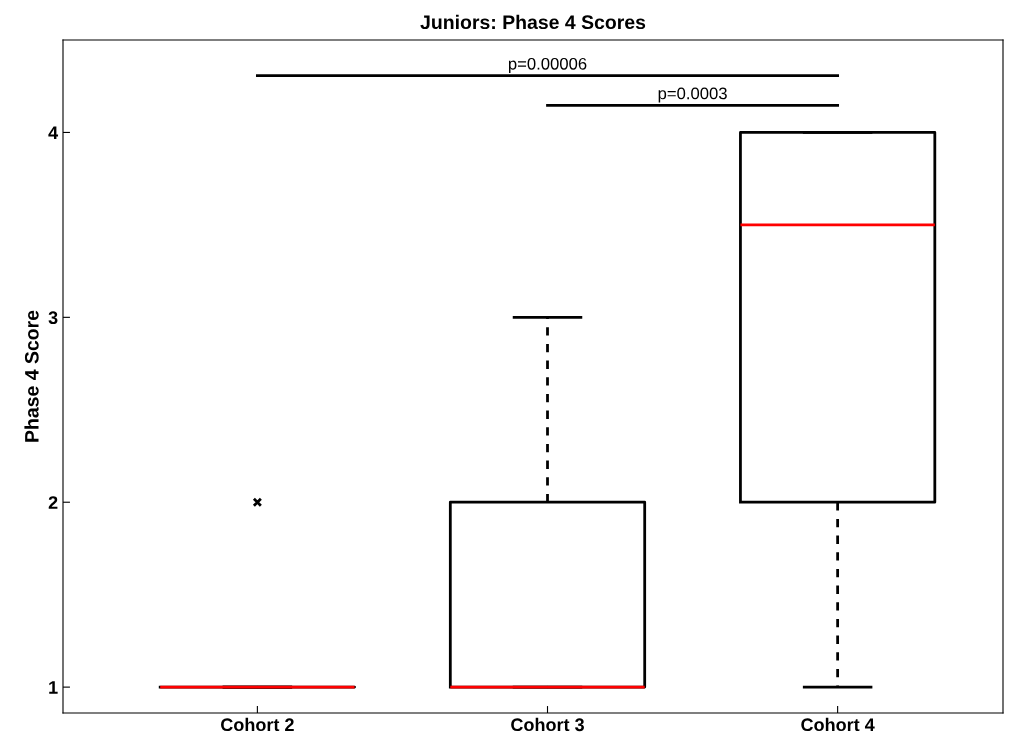 This screenshot has height=751, width=1020. Describe the element at coordinates (533, 22) in the screenshot. I see `chart-title: Juniors: Phase 4 Scores` at that location.